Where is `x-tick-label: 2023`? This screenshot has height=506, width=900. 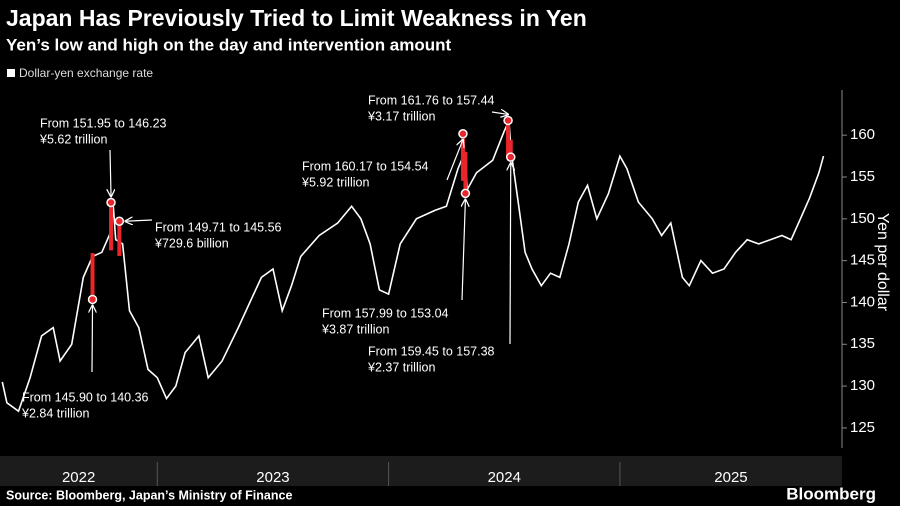 x-tick-label: 2023 is located at coordinates (272, 477).